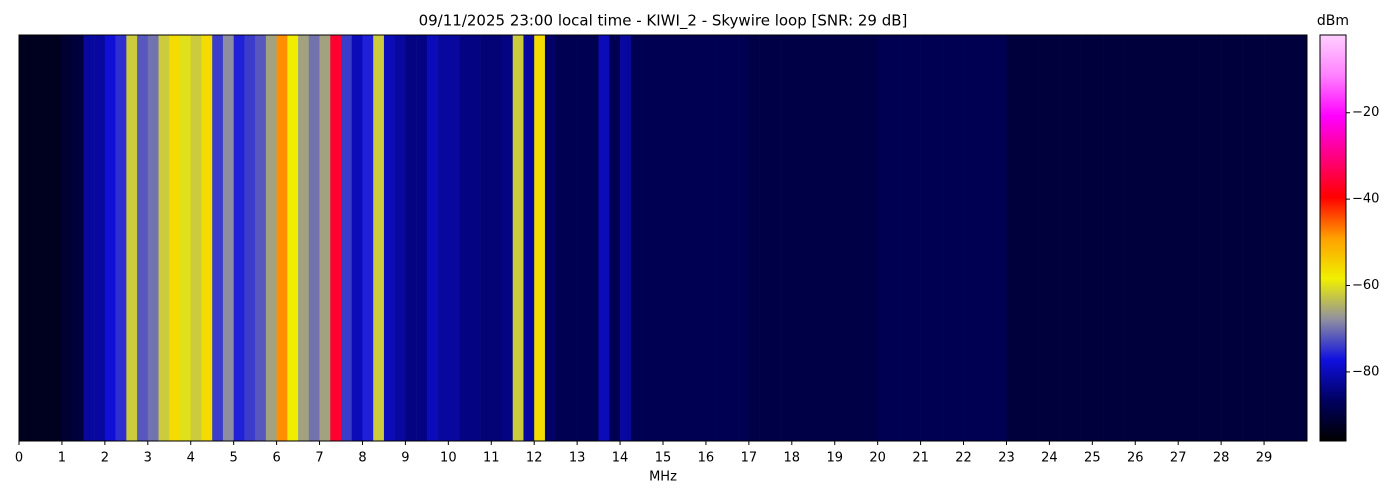  I want to click on x-tick-label: 24, so click(1049, 458).